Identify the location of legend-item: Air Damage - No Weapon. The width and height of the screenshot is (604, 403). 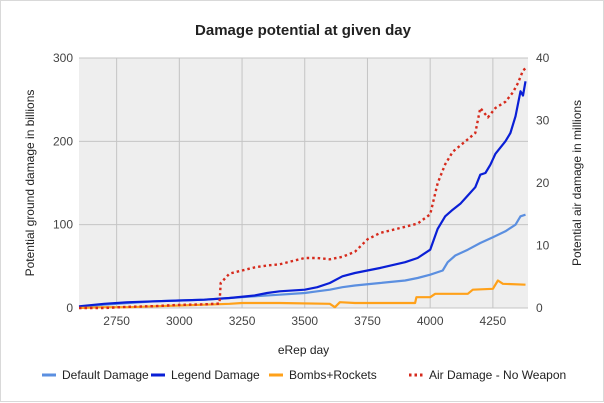
(487, 375).